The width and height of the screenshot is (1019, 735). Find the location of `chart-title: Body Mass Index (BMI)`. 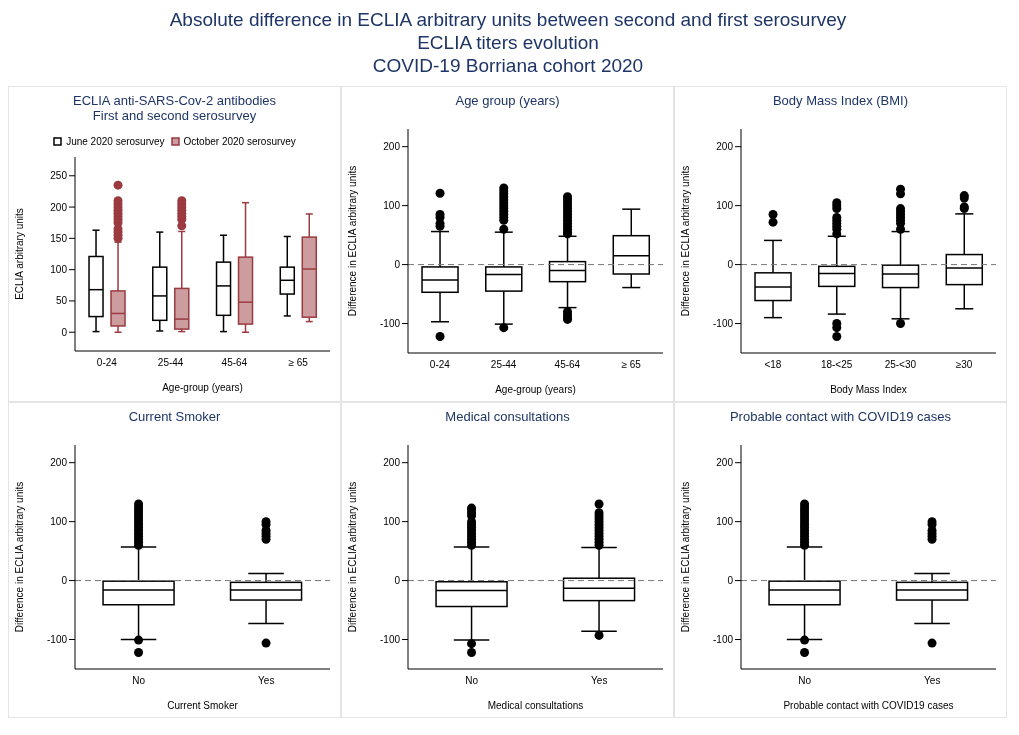

chart-title: Body Mass Index (BMI) is located at coordinates (840, 100).